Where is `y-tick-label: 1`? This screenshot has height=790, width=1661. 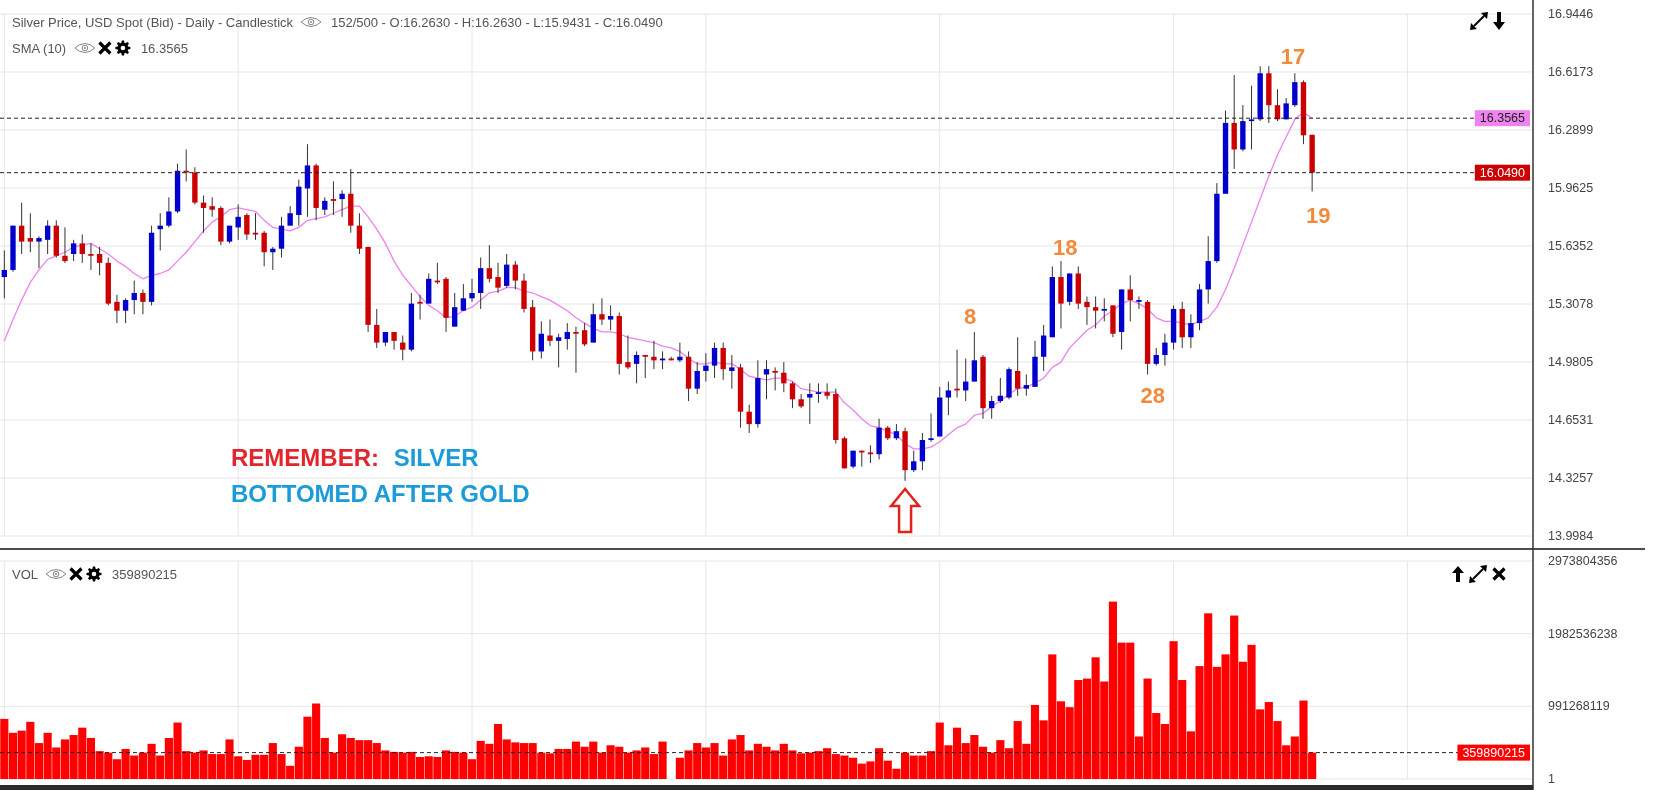 y-tick-label: 1 is located at coordinates (1551, 779).